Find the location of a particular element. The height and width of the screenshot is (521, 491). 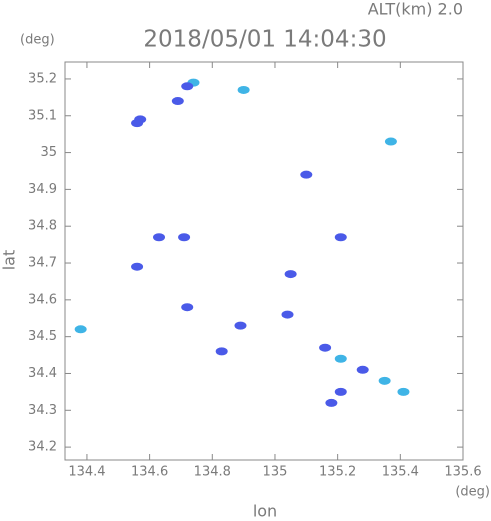

x-tick-label: 135 is located at coordinates (275, 472).